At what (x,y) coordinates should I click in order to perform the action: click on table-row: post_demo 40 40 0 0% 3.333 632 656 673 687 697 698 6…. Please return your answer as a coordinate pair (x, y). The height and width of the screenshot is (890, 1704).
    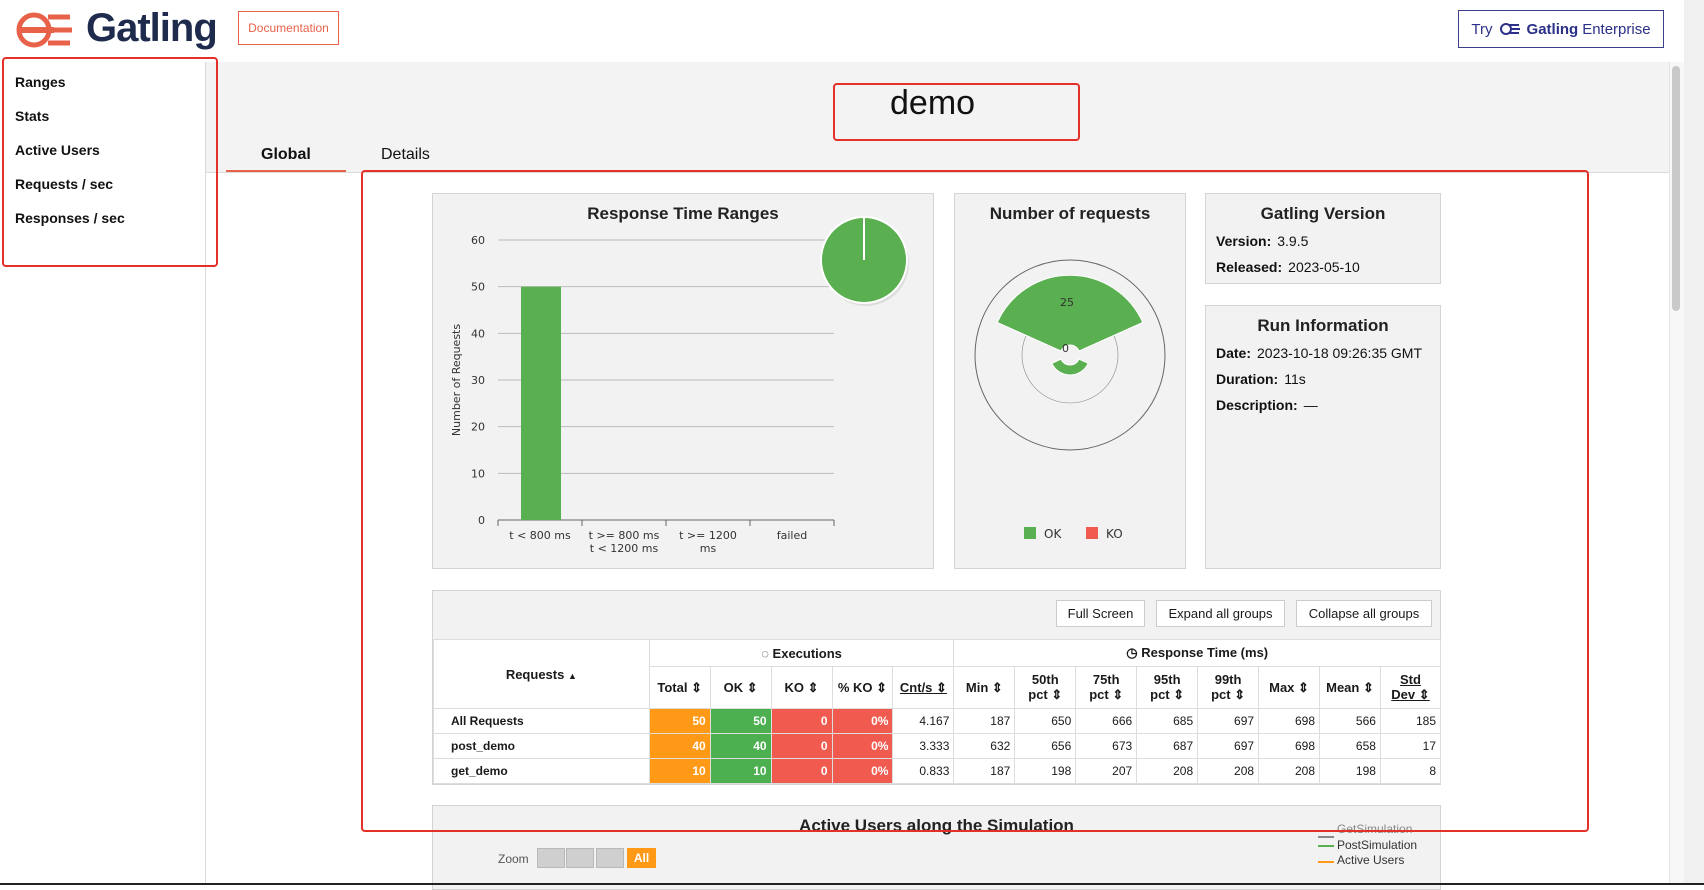
    Looking at the image, I should click on (937, 746).